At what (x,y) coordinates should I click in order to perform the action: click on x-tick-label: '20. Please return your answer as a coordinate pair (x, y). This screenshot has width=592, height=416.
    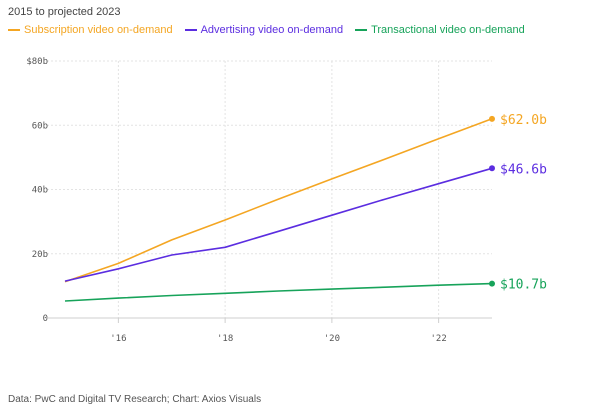
    Looking at the image, I should click on (332, 339).